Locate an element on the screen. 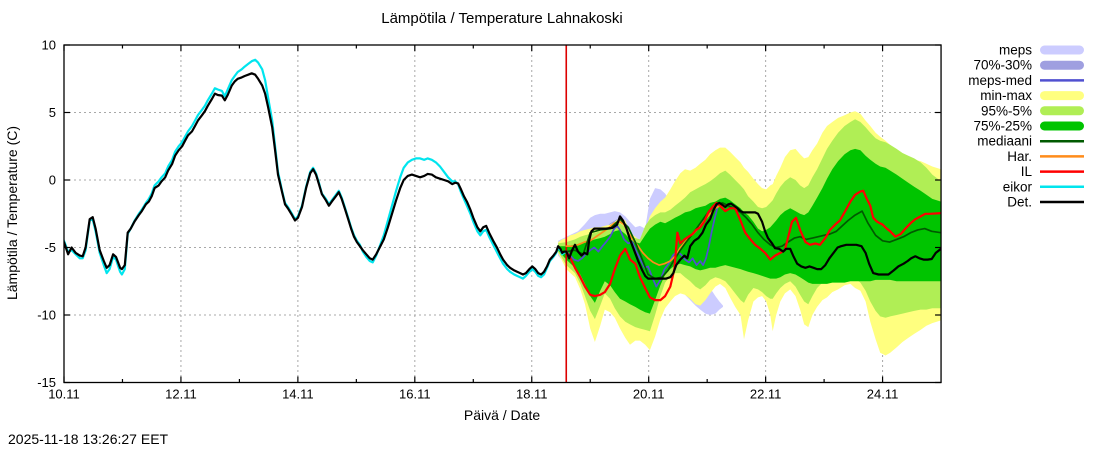 Image resolution: width=1100 pixels, height=450 pixels. series-il is located at coordinates (753, 245).